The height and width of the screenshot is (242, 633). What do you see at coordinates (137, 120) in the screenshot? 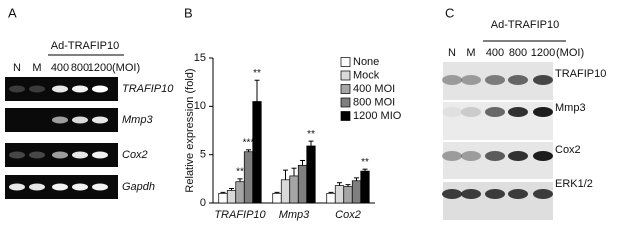
I see `gene-label: Mmp3` at bounding box center [137, 120].